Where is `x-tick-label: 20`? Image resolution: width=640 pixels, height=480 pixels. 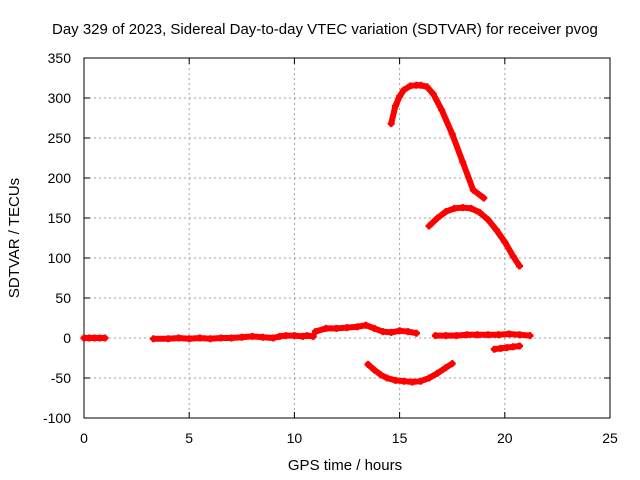 x-tick-label: 20 is located at coordinates (505, 438).